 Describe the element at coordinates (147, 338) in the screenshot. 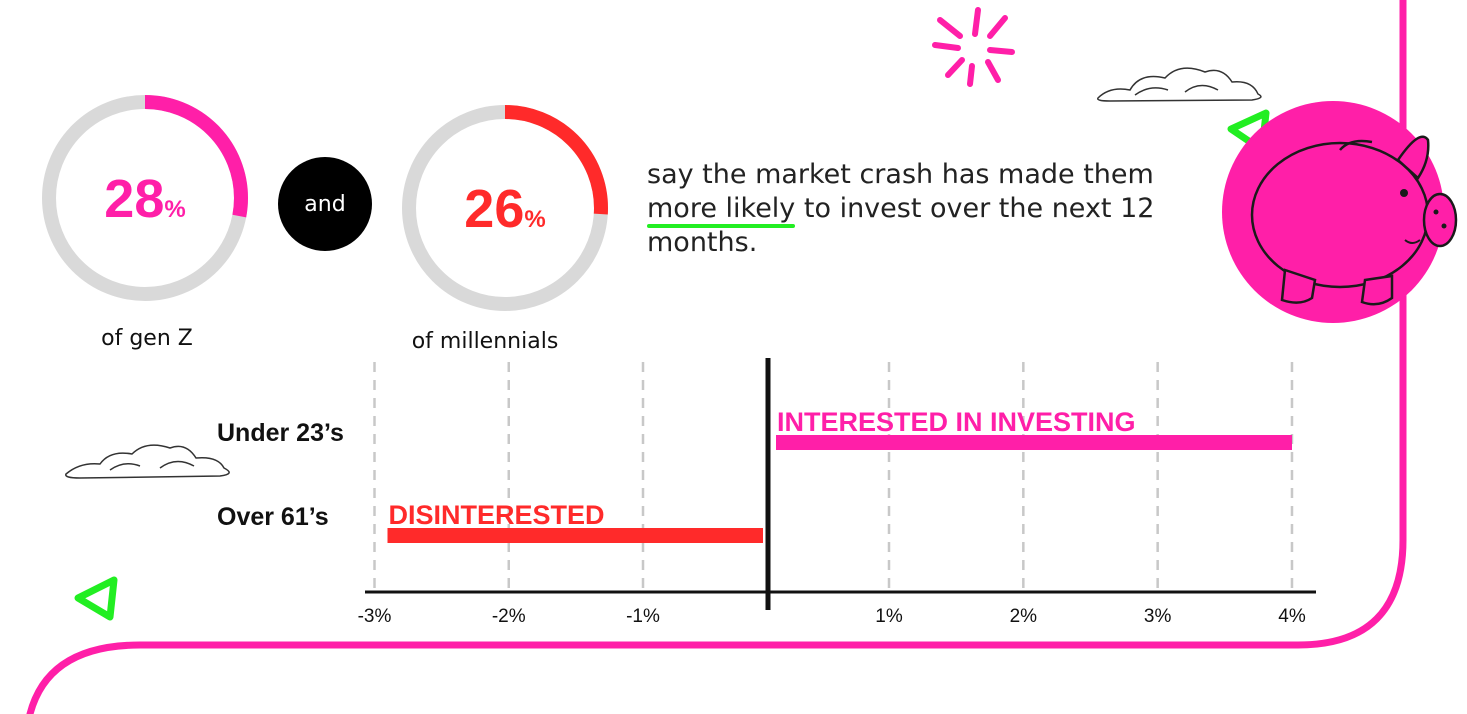

I see `stat-label-genz: of gen Z` at that location.